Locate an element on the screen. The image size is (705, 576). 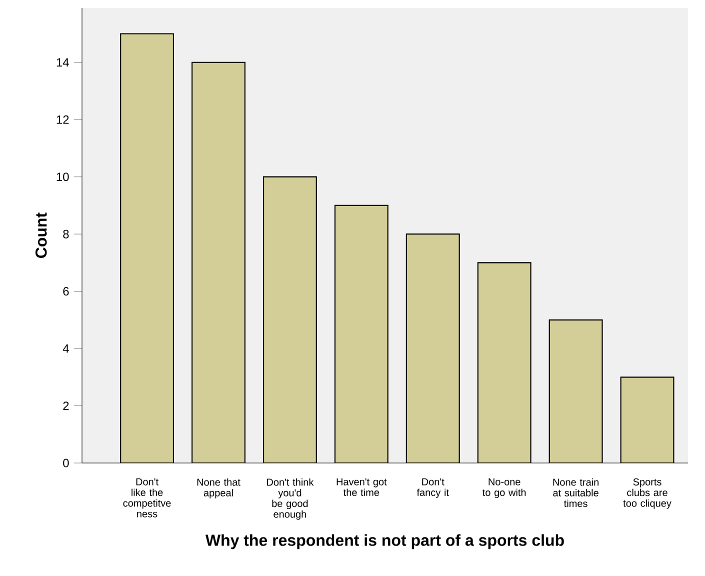
y-tick-label: 0 is located at coordinates (66, 463).